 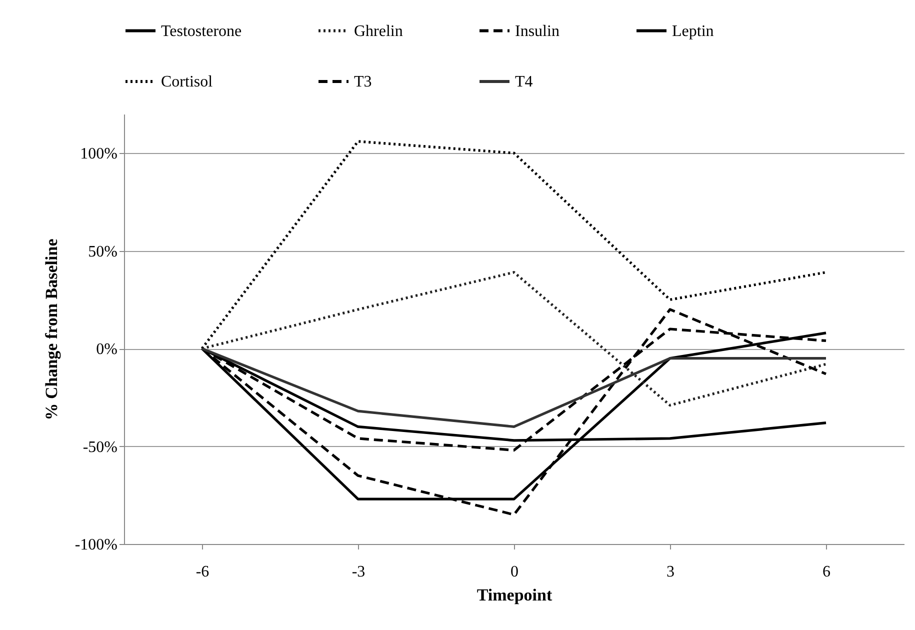 What do you see at coordinates (378, 31) in the screenshot?
I see `legend-label: Ghrelin` at bounding box center [378, 31].